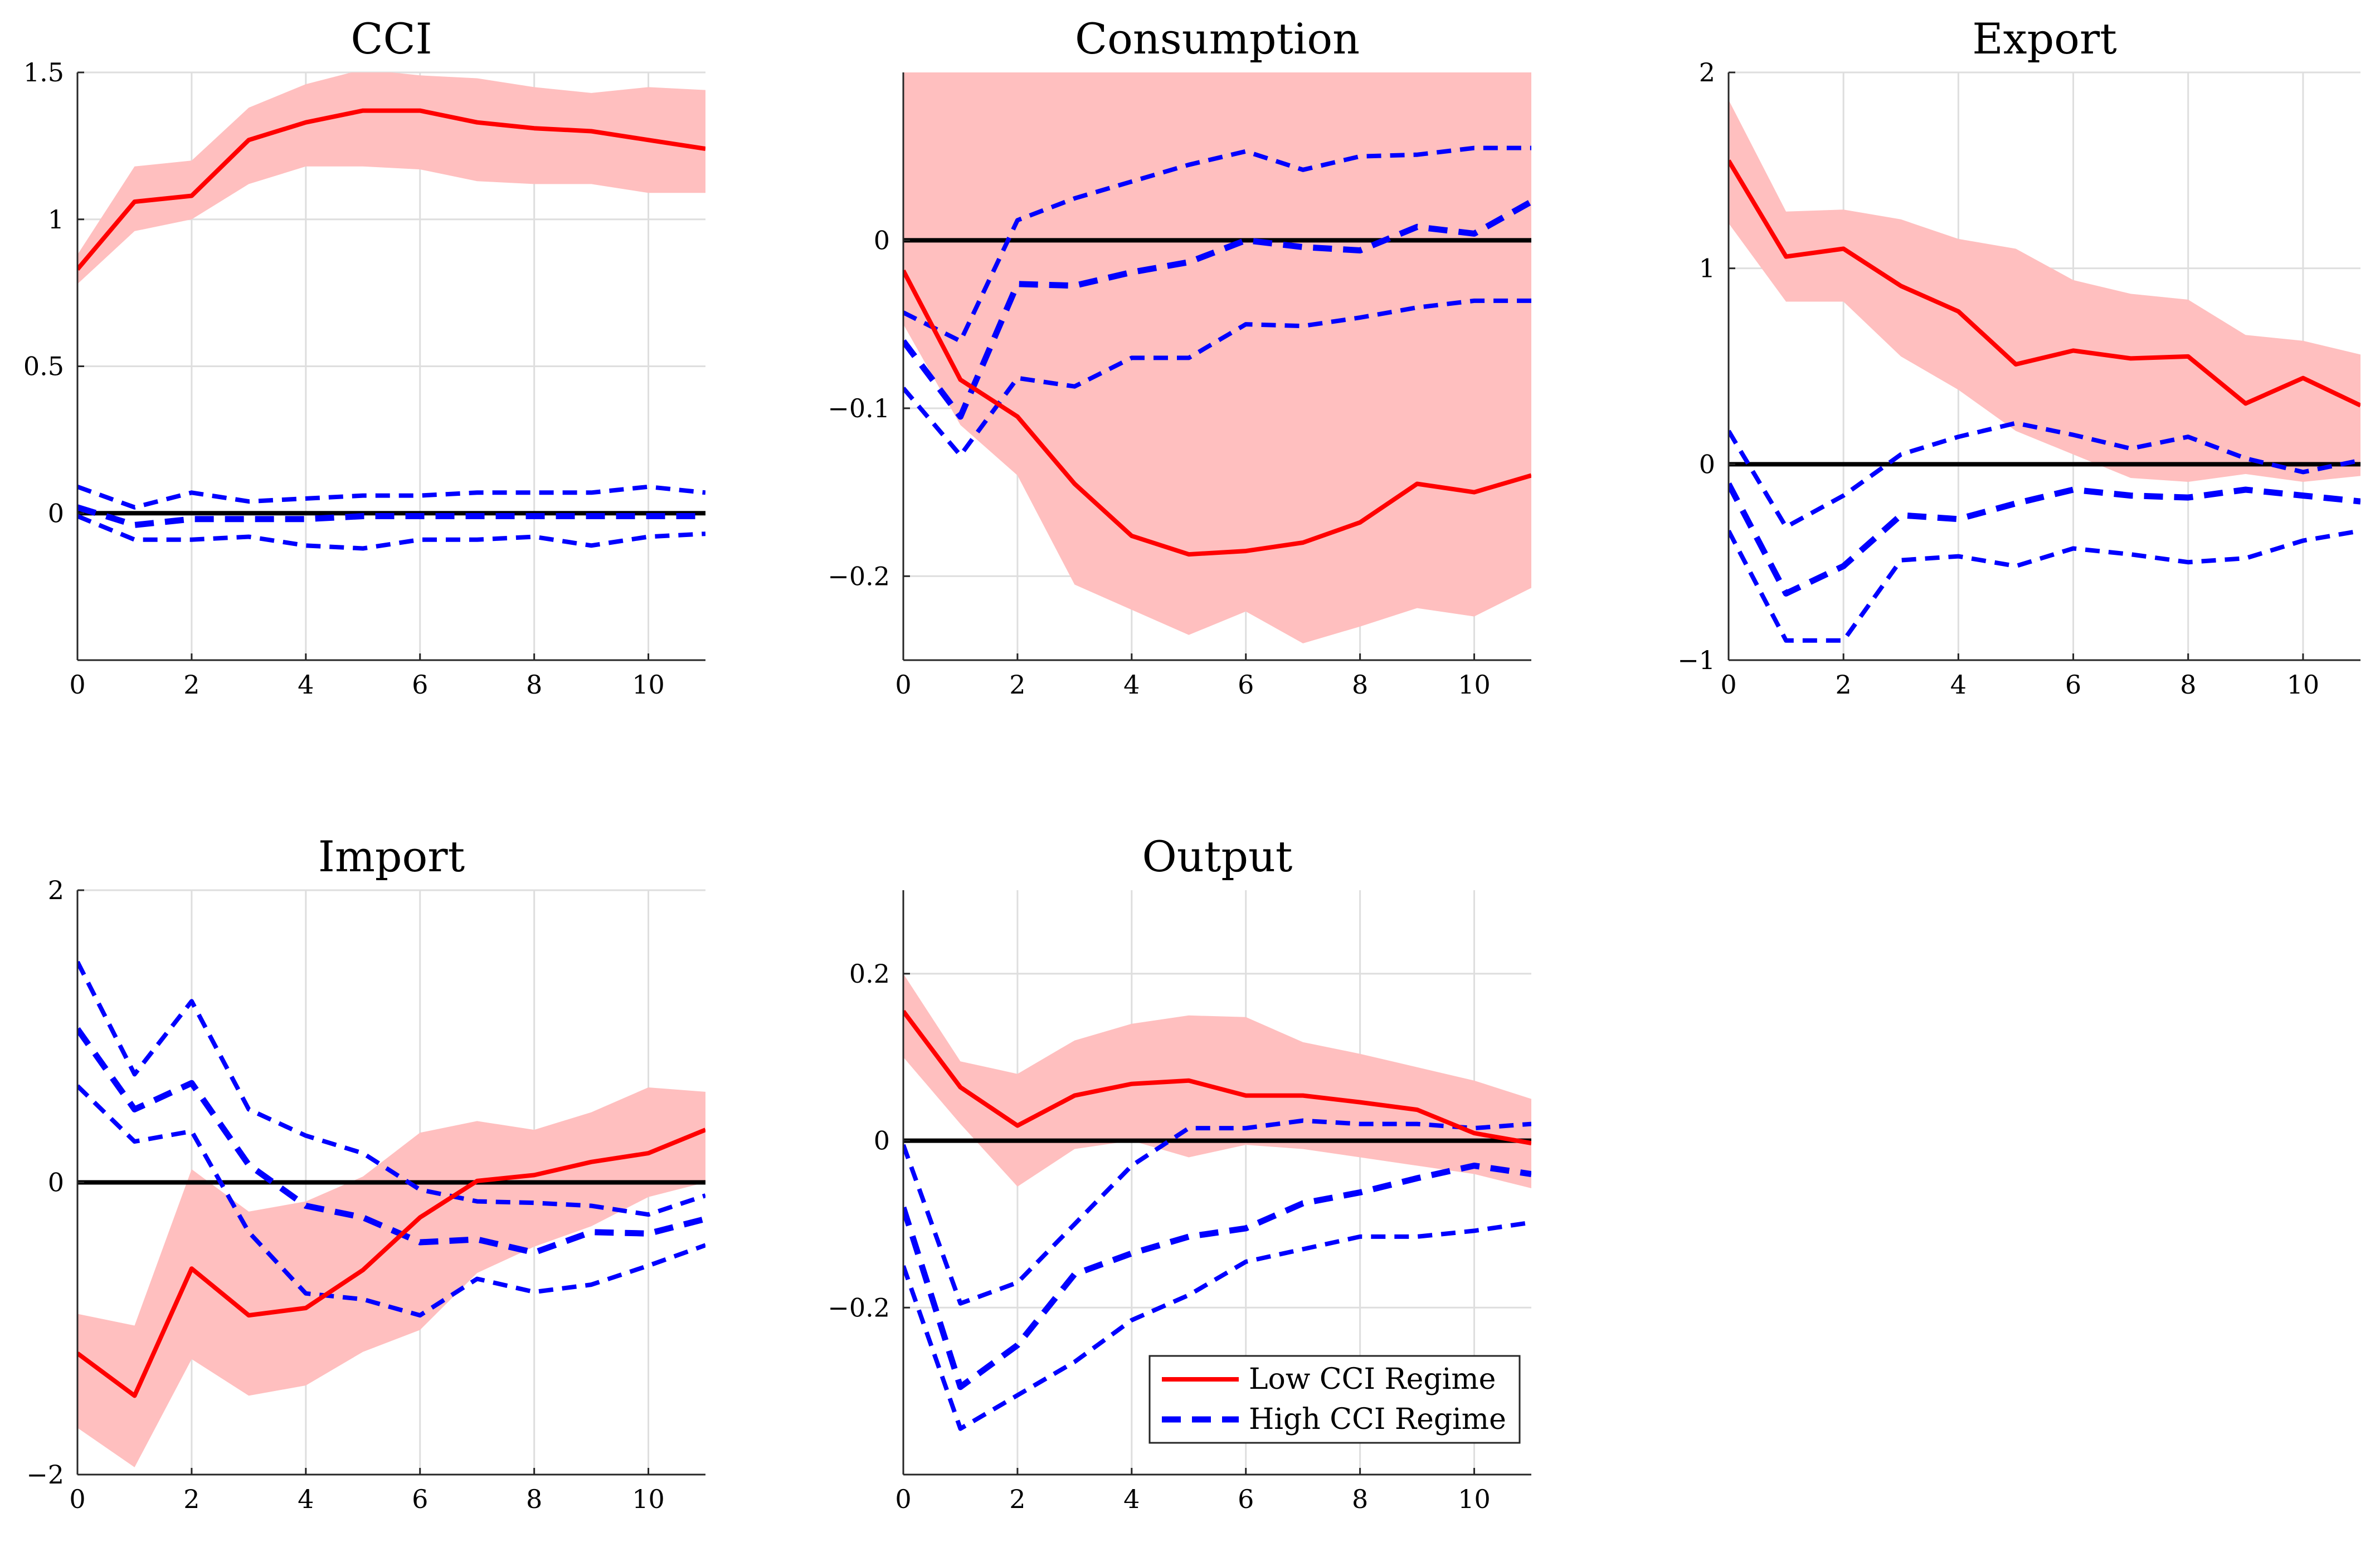  Describe the element at coordinates (1378, 1419) in the screenshot. I see `legend-label: High CCI Regime` at that location.